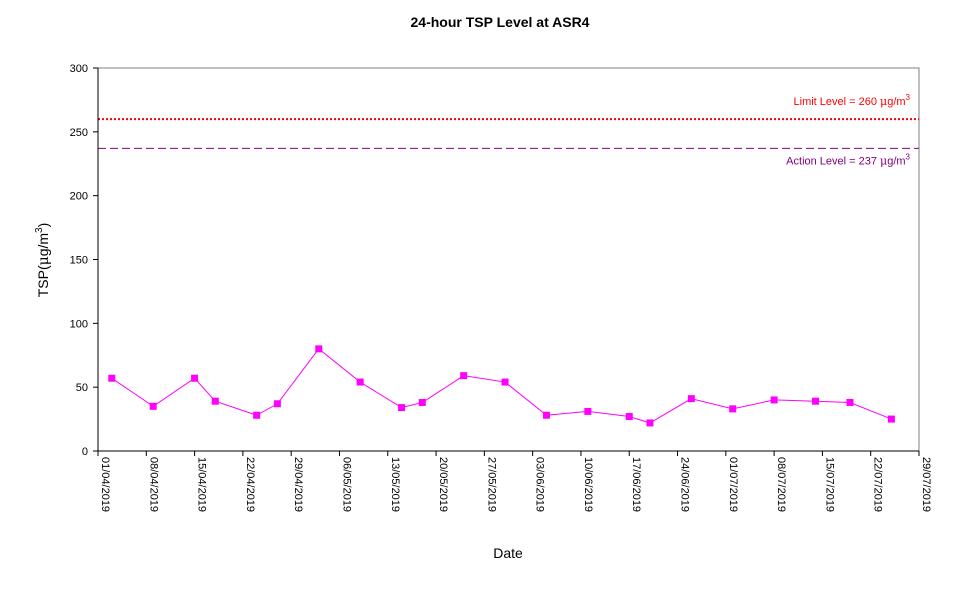  I want to click on y-tick-label: 300, so click(79, 69).